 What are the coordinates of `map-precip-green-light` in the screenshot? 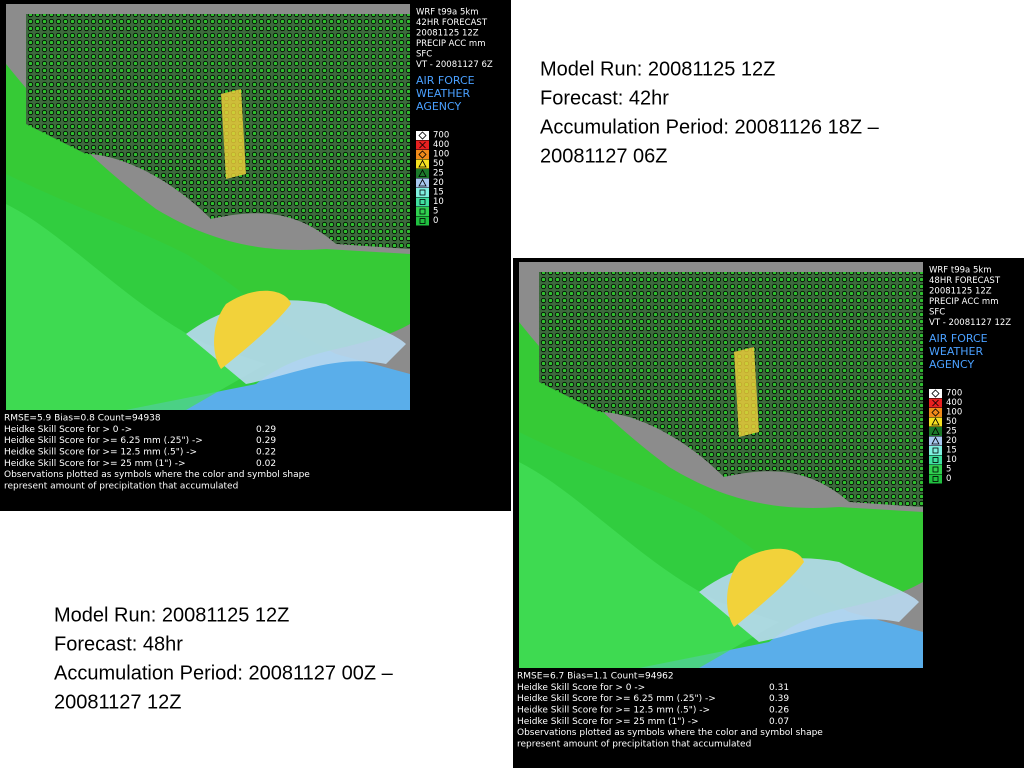 It's located at (649, 565).